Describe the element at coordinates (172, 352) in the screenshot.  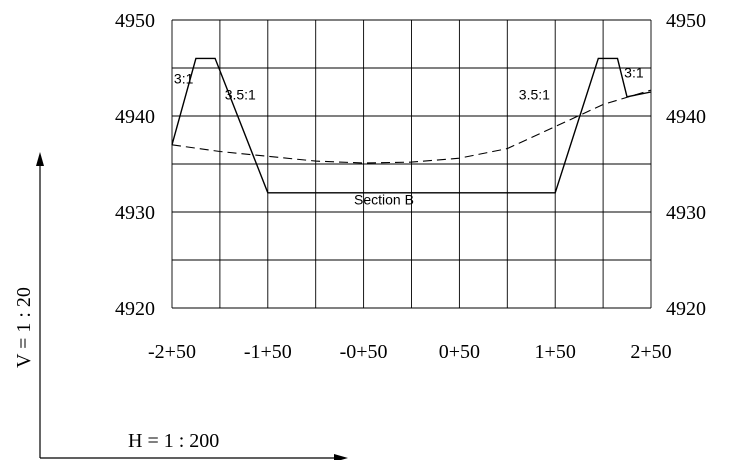
I see `x-tick-label: -2+50` at that location.